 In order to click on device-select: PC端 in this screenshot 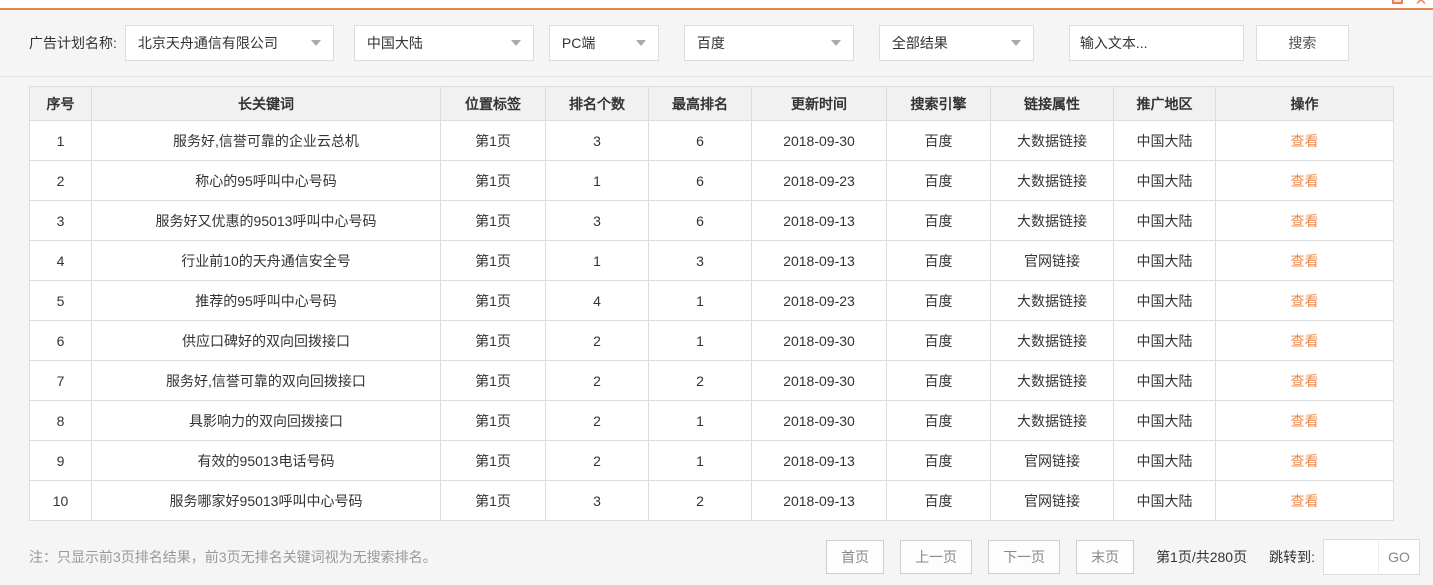, I will do `click(603, 43)`.